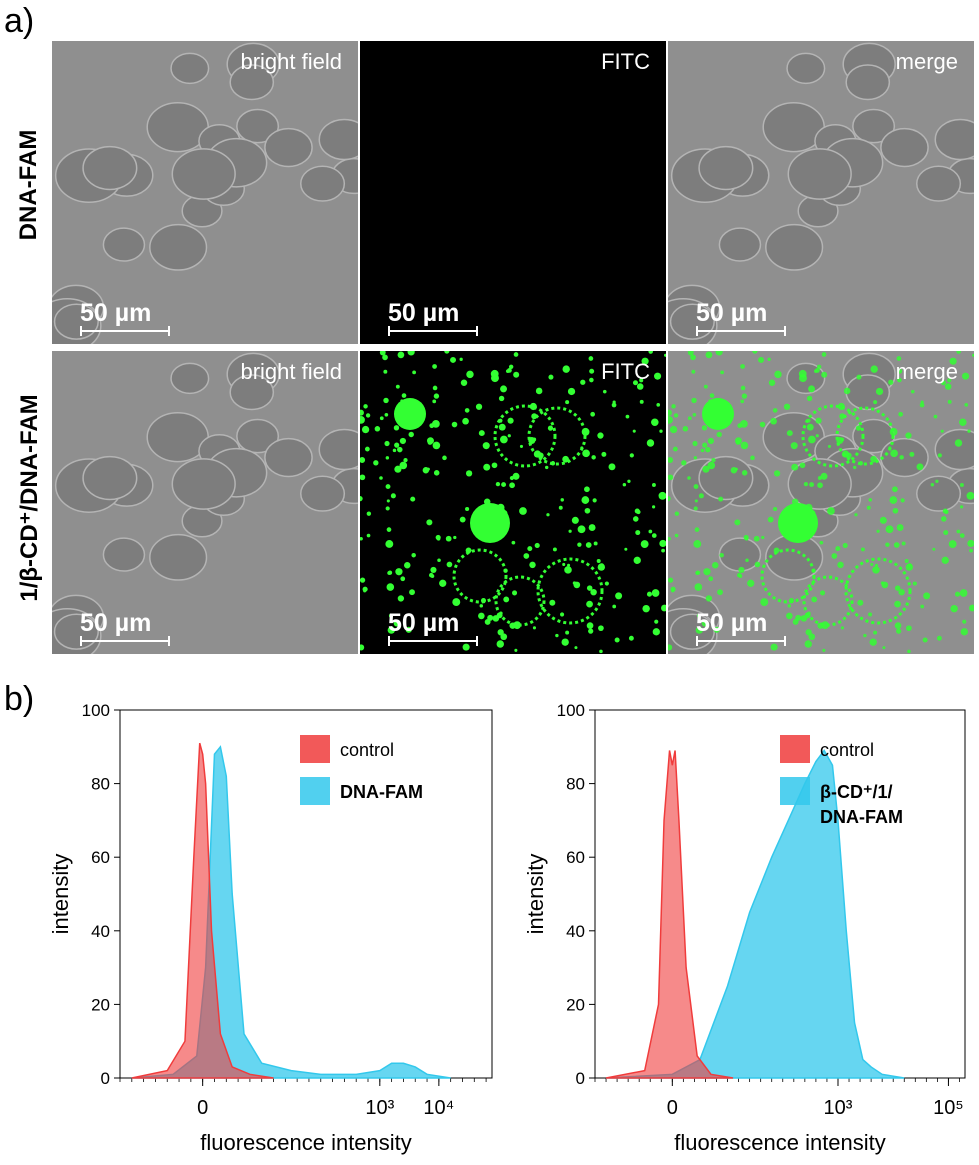 The image size is (979, 1165). Describe the element at coordinates (575, 1004) in the screenshot. I see `y-tick-label: 20` at that location.